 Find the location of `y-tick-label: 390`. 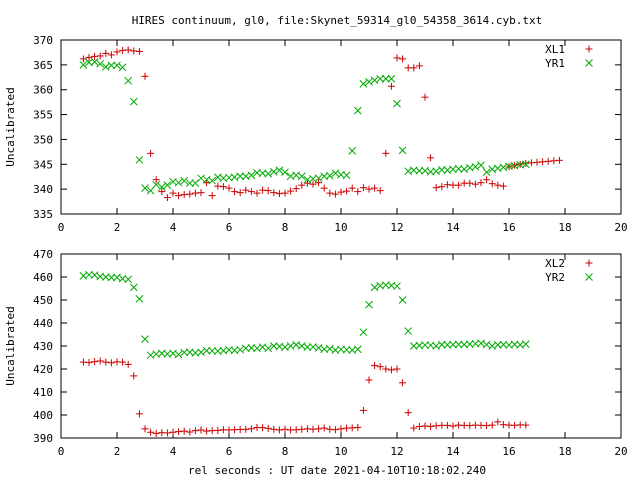

y-tick-label: 390 is located at coordinates (43, 438).